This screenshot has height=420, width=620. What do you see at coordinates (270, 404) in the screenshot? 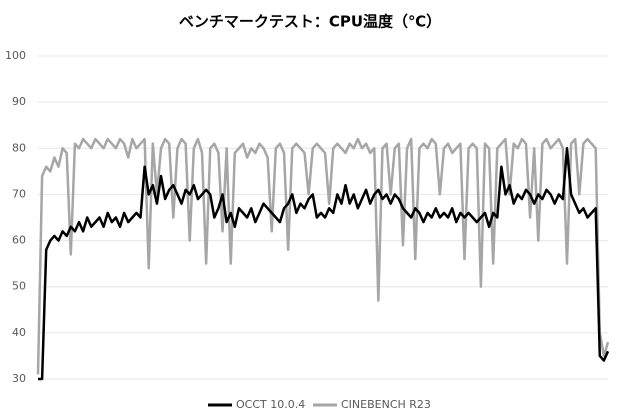
I see `legend-label: OCCT 10.0.4` at bounding box center [270, 404].